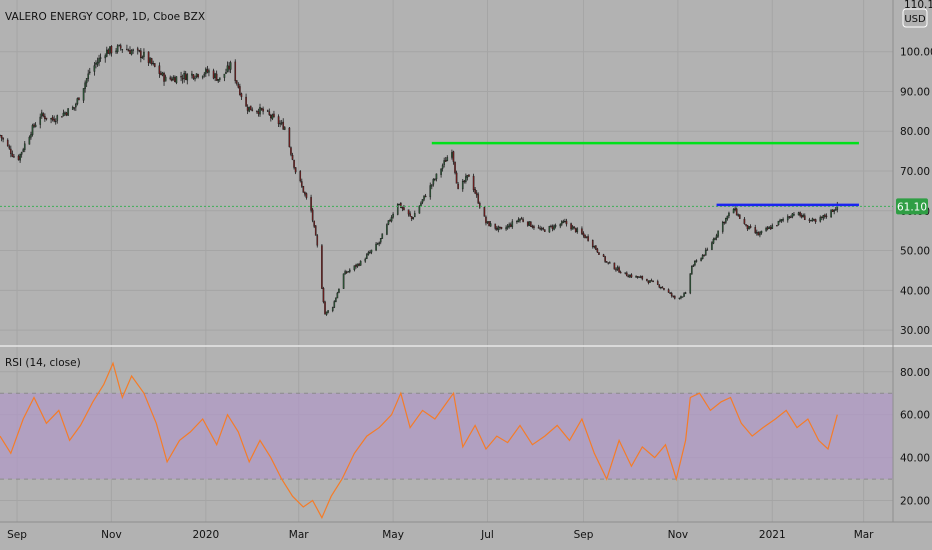  I want to click on top-clipped-tick-label: 110.10, so click(918, 5).